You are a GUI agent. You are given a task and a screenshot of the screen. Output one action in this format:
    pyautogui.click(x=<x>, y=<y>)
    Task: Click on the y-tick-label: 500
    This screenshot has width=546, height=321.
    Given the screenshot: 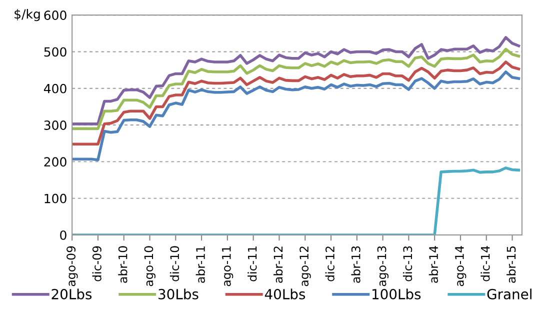 What is the action you would take?
    pyautogui.click(x=55, y=52)
    